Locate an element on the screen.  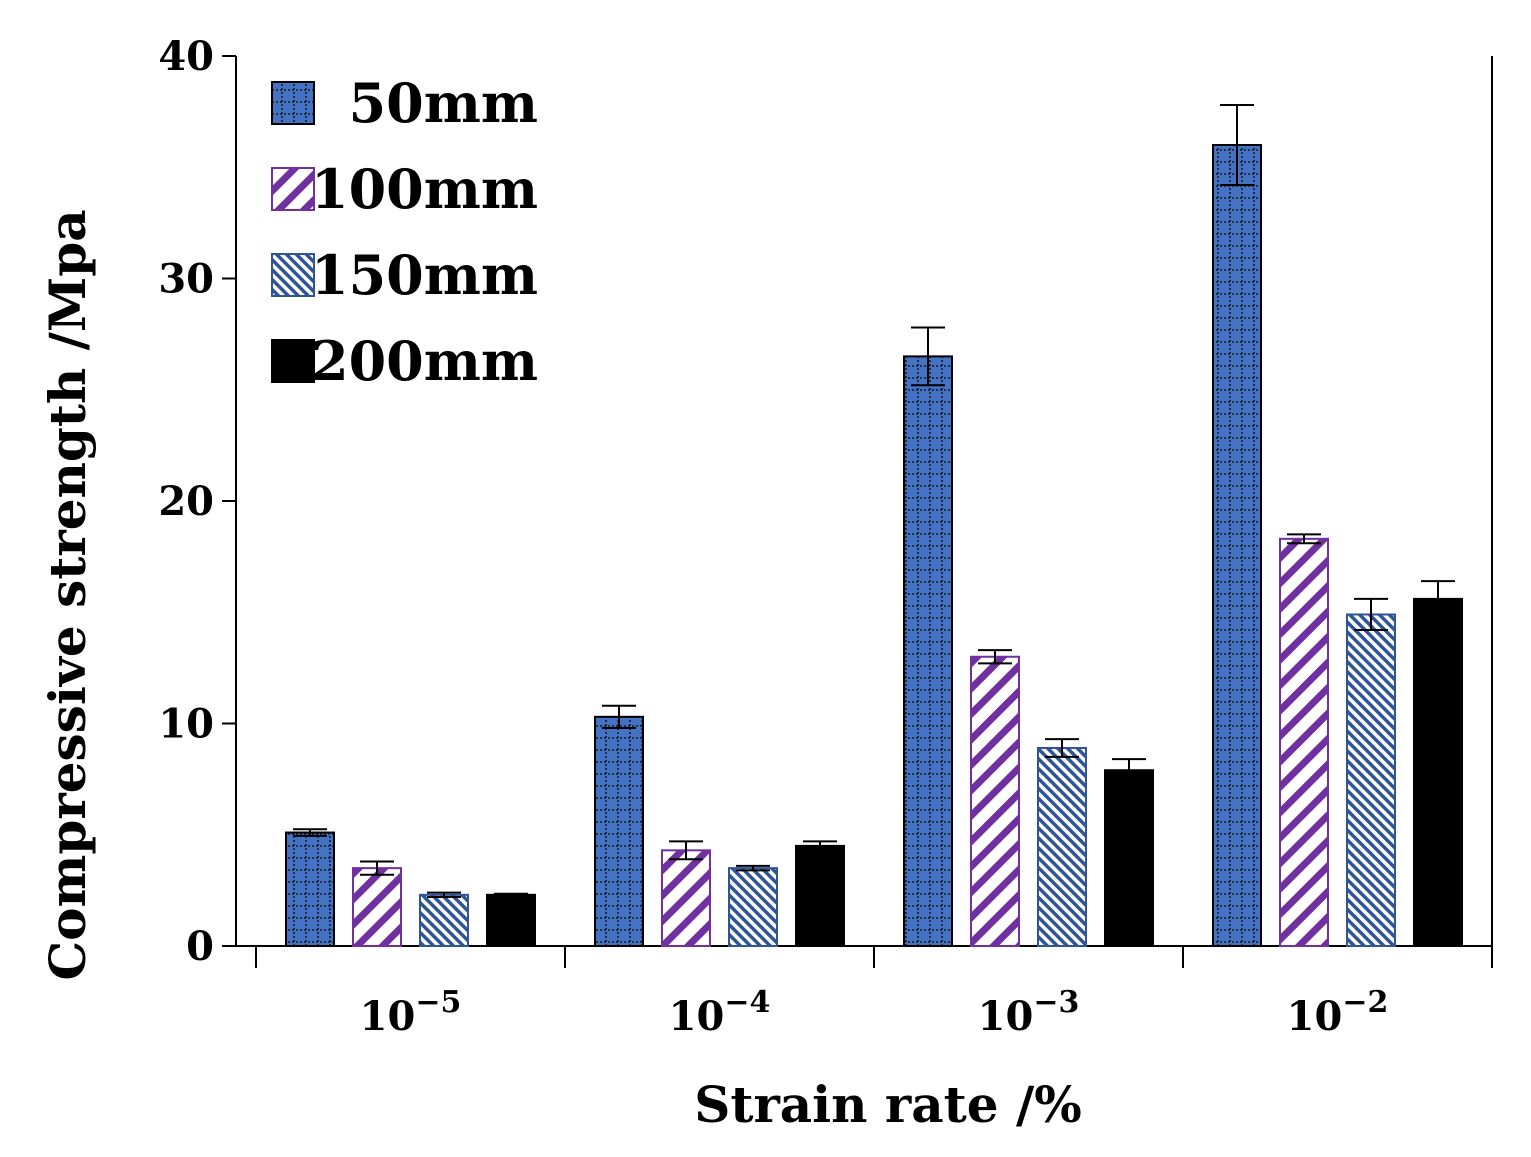
y-tick-label: 20 is located at coordinates (186, 501).